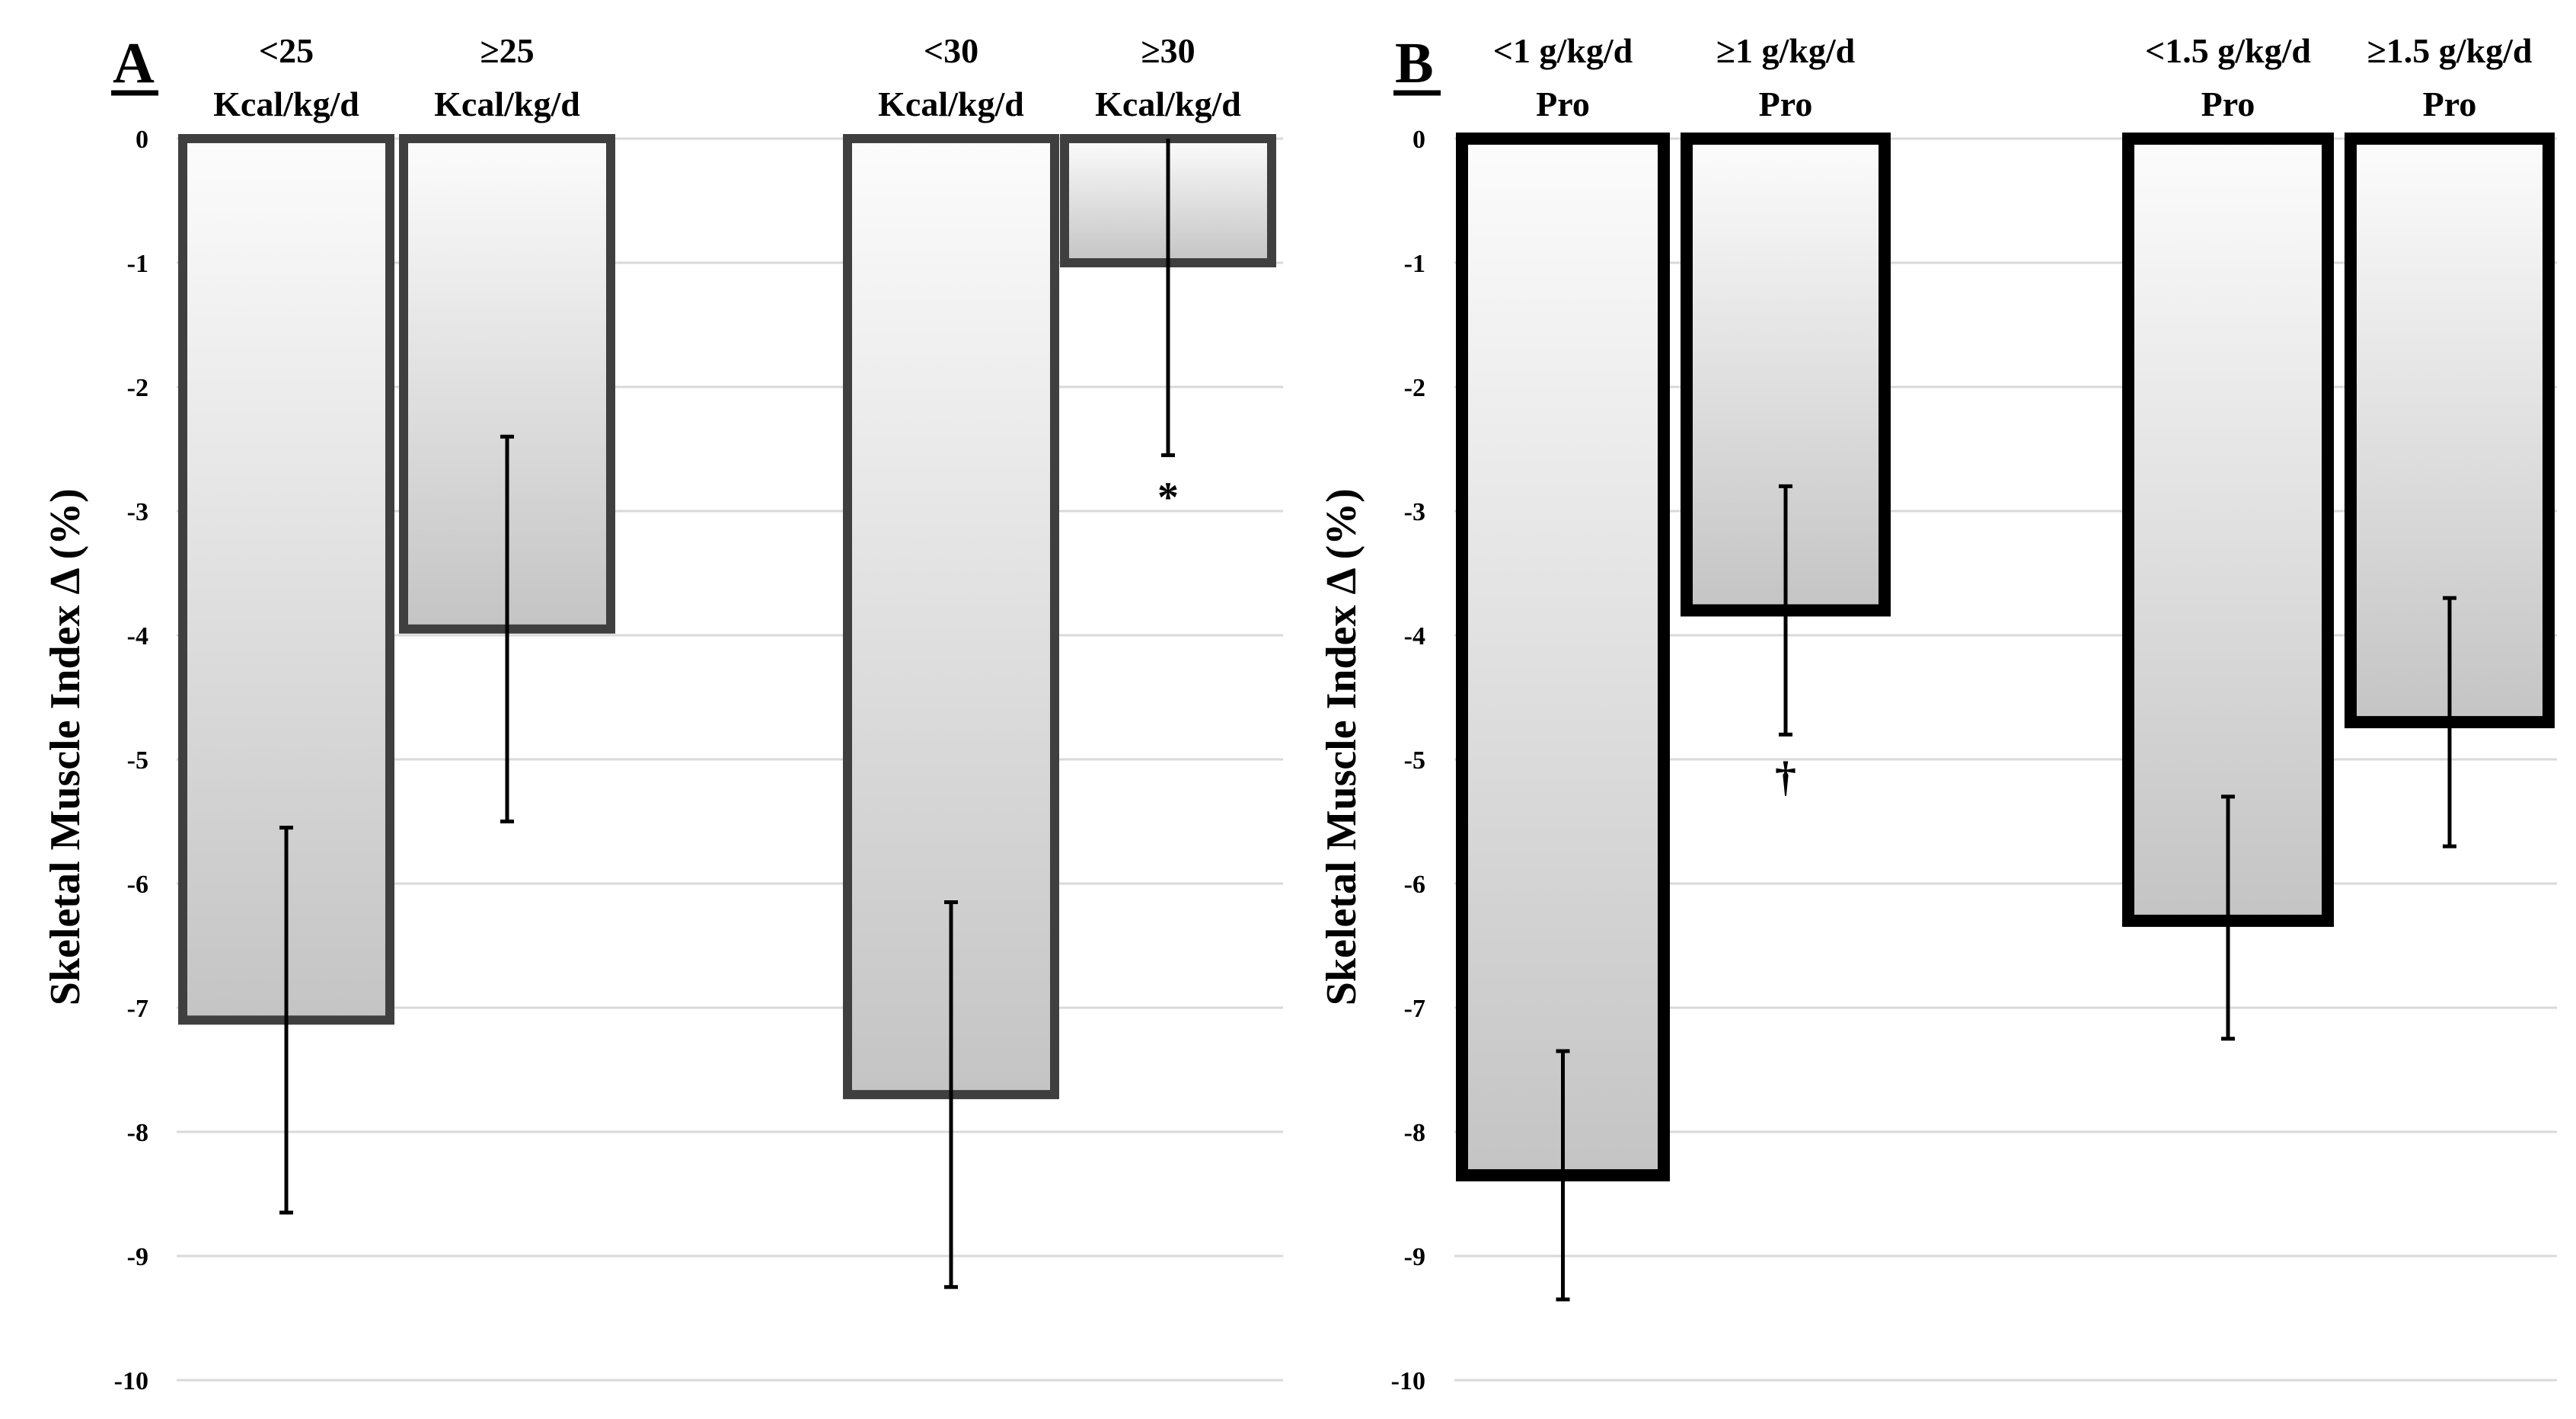  I want to click on significance-marker: †, so click(1785, 777).